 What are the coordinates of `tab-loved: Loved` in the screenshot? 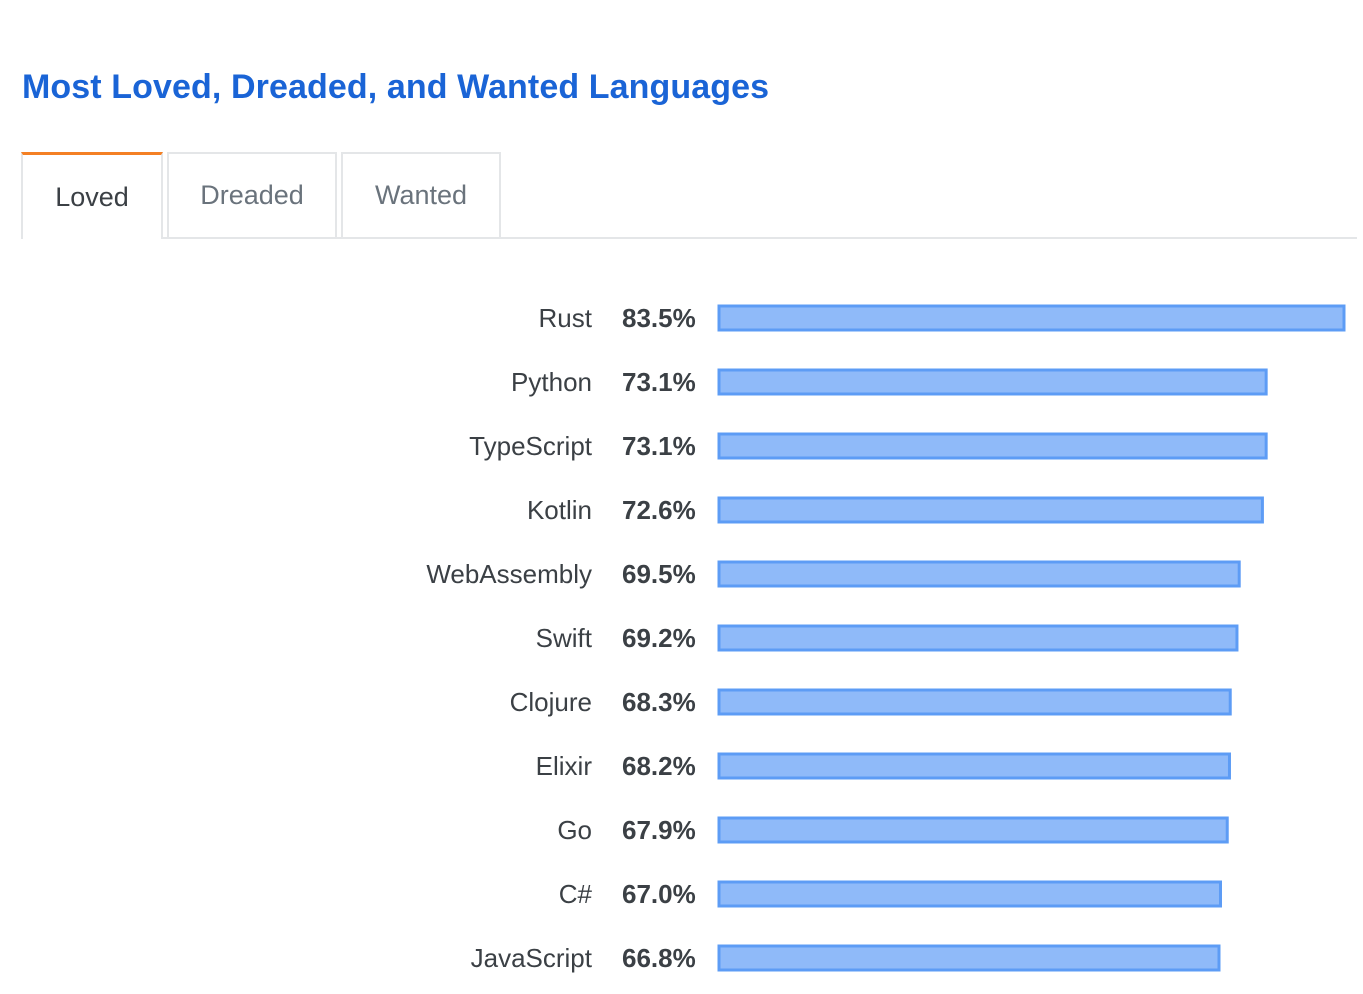 It's located at (92, 195).